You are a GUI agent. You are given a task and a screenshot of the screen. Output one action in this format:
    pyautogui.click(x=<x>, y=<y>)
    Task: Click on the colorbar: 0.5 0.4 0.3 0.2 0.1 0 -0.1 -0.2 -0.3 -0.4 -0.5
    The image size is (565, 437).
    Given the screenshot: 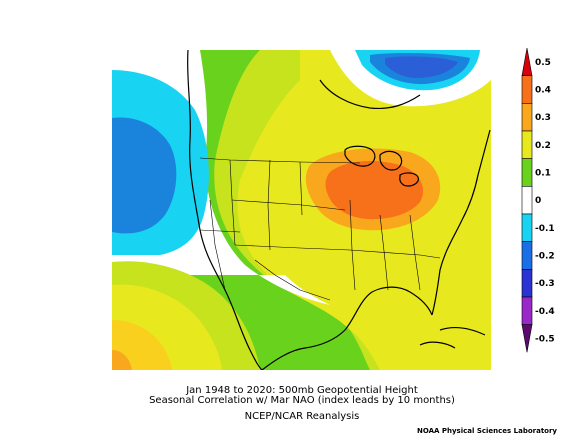 What is the action you would take?
    pyautogui.click(x=538, y=200)
    